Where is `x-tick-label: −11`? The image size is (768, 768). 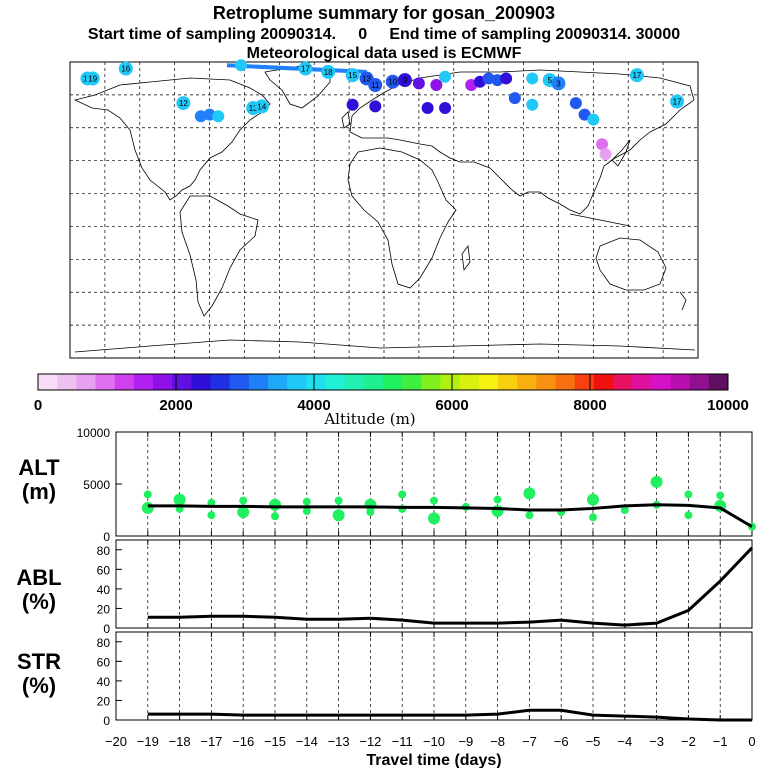
x-tick-label: −11 is located at coordinates (402, 741).